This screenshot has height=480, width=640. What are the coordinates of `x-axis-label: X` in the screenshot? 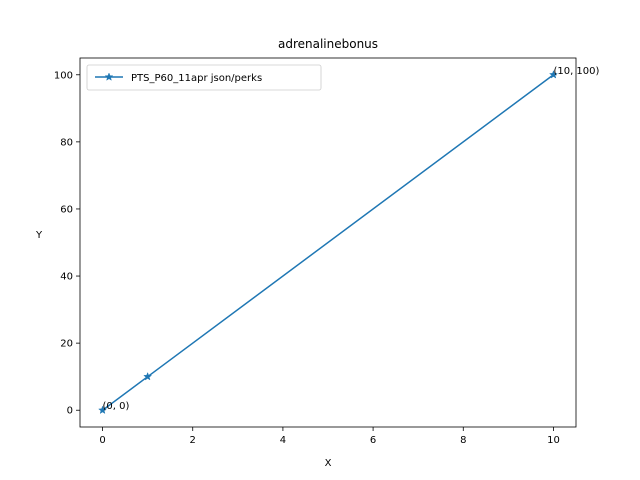 It's located at (328, 463).